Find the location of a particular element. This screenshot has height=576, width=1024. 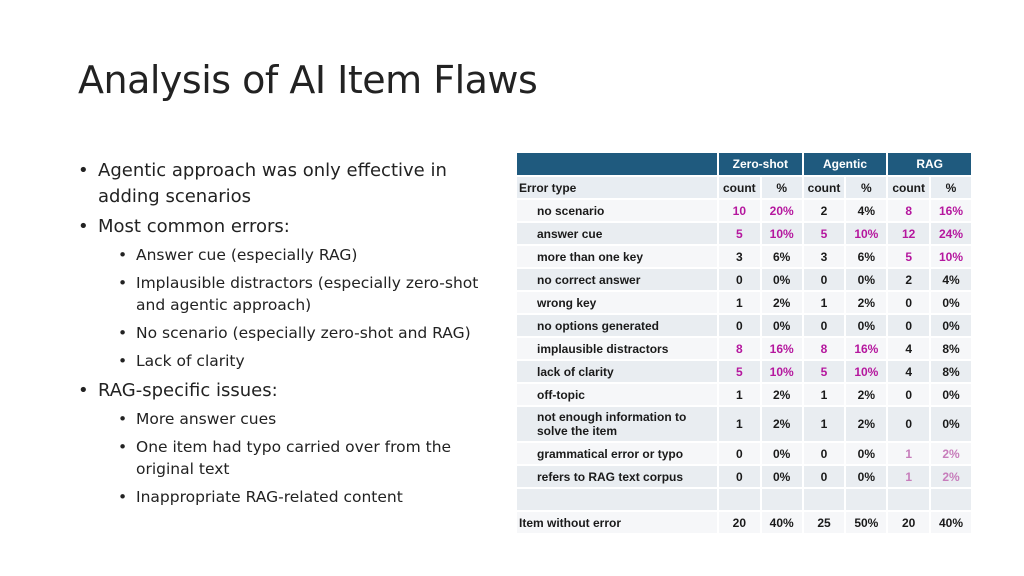

table-row: more than one key 3 6% 3 6% 5 10% is located at coordinates (745, 257).